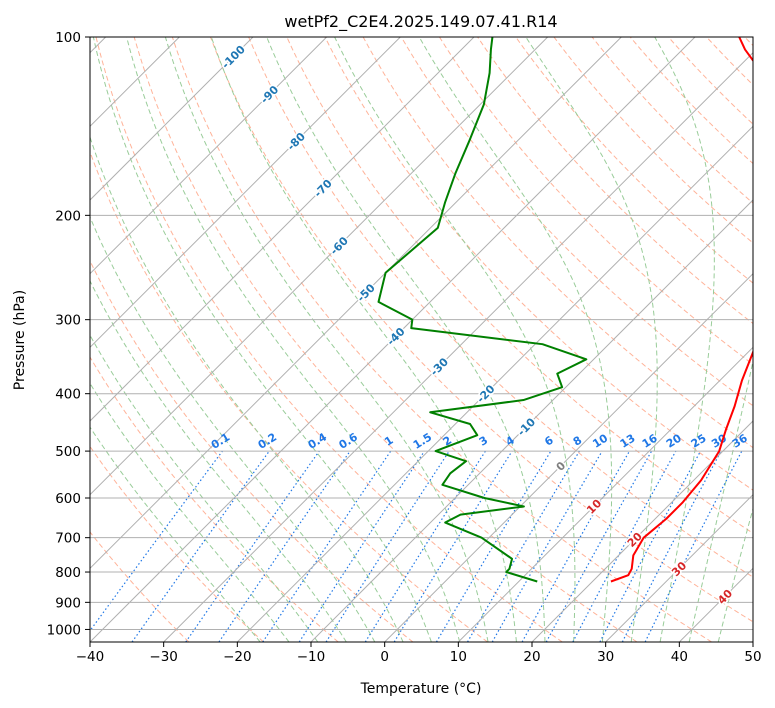 The image size is (775, 708). Describe the element at coordinates (419, 653) in the screenshot. I see `x-axis: −40 −30 −20 −10 0 10 20 30 40 50` at that location.